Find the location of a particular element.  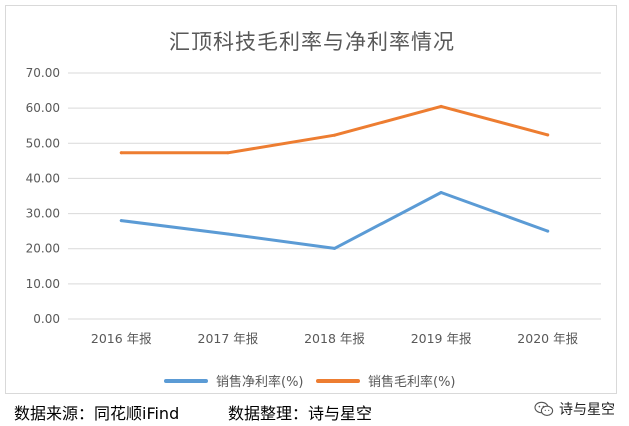

y-tick-label: 20.00 is located at coordinates (43, 249).